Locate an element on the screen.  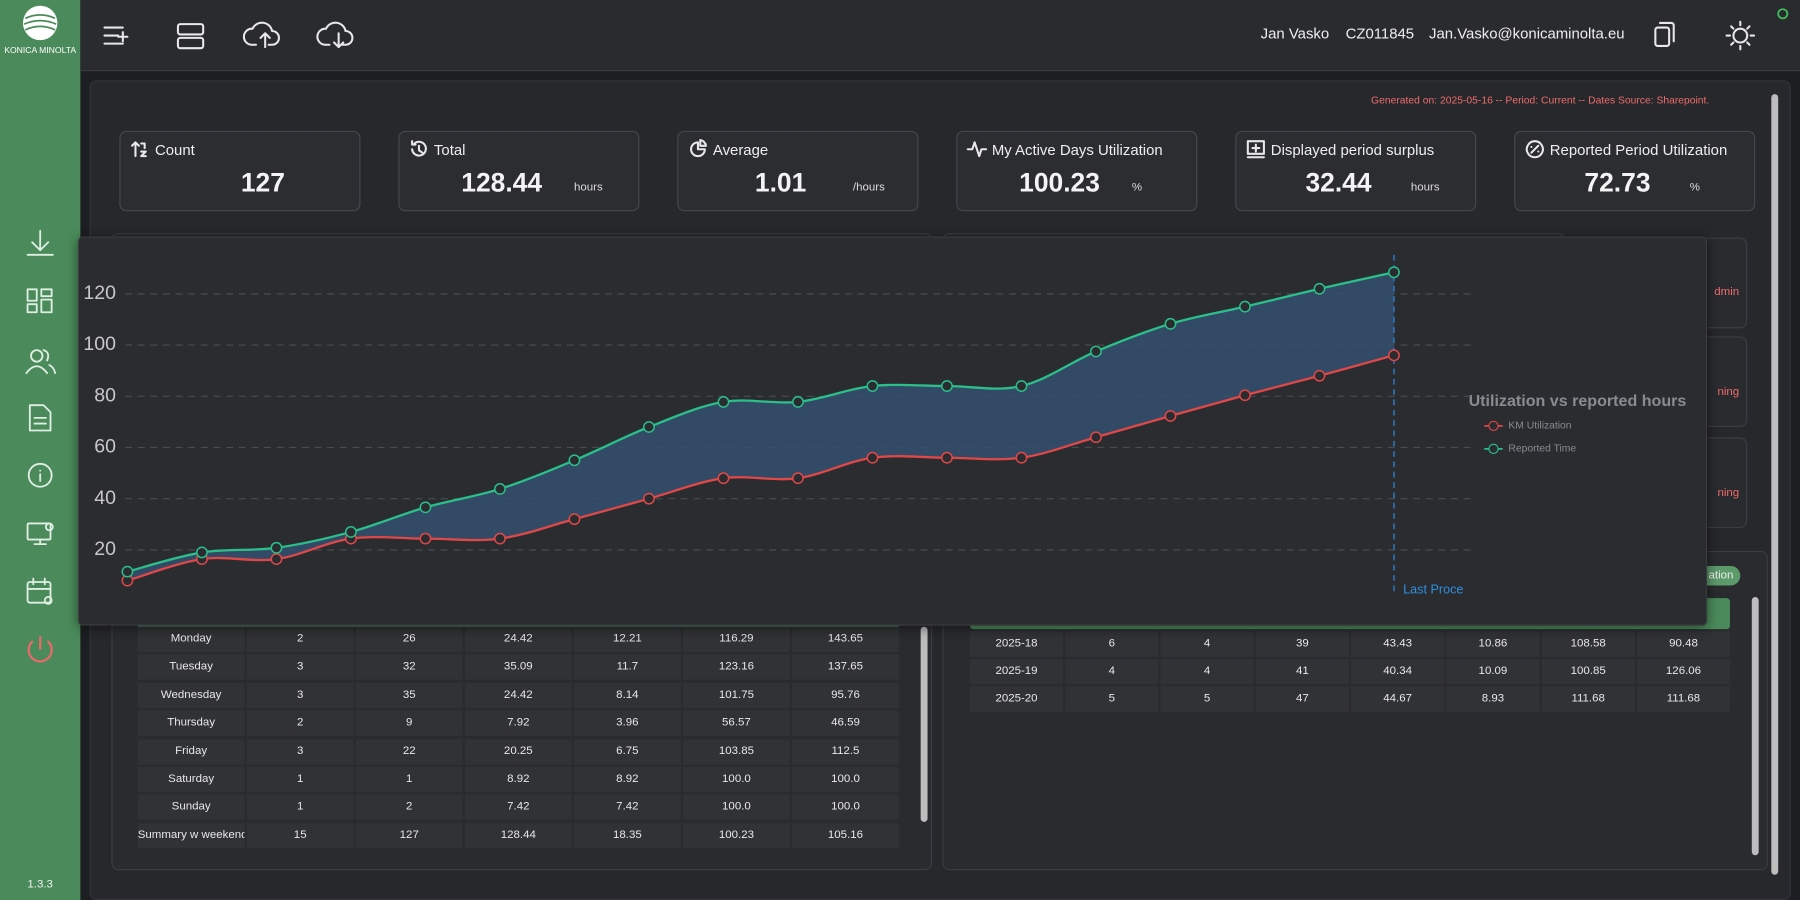
side-card-text: ning is located at coordinates (1728, 493).